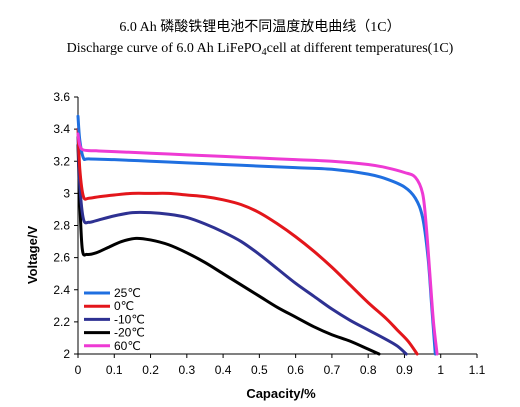 The height and width of the screenshot is (407, 520). I want to click on legend-label: 0℃, so click(124, 306).